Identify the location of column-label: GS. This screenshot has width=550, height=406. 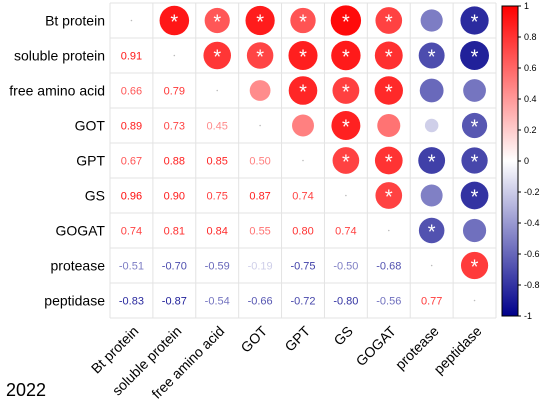
(343, 336).